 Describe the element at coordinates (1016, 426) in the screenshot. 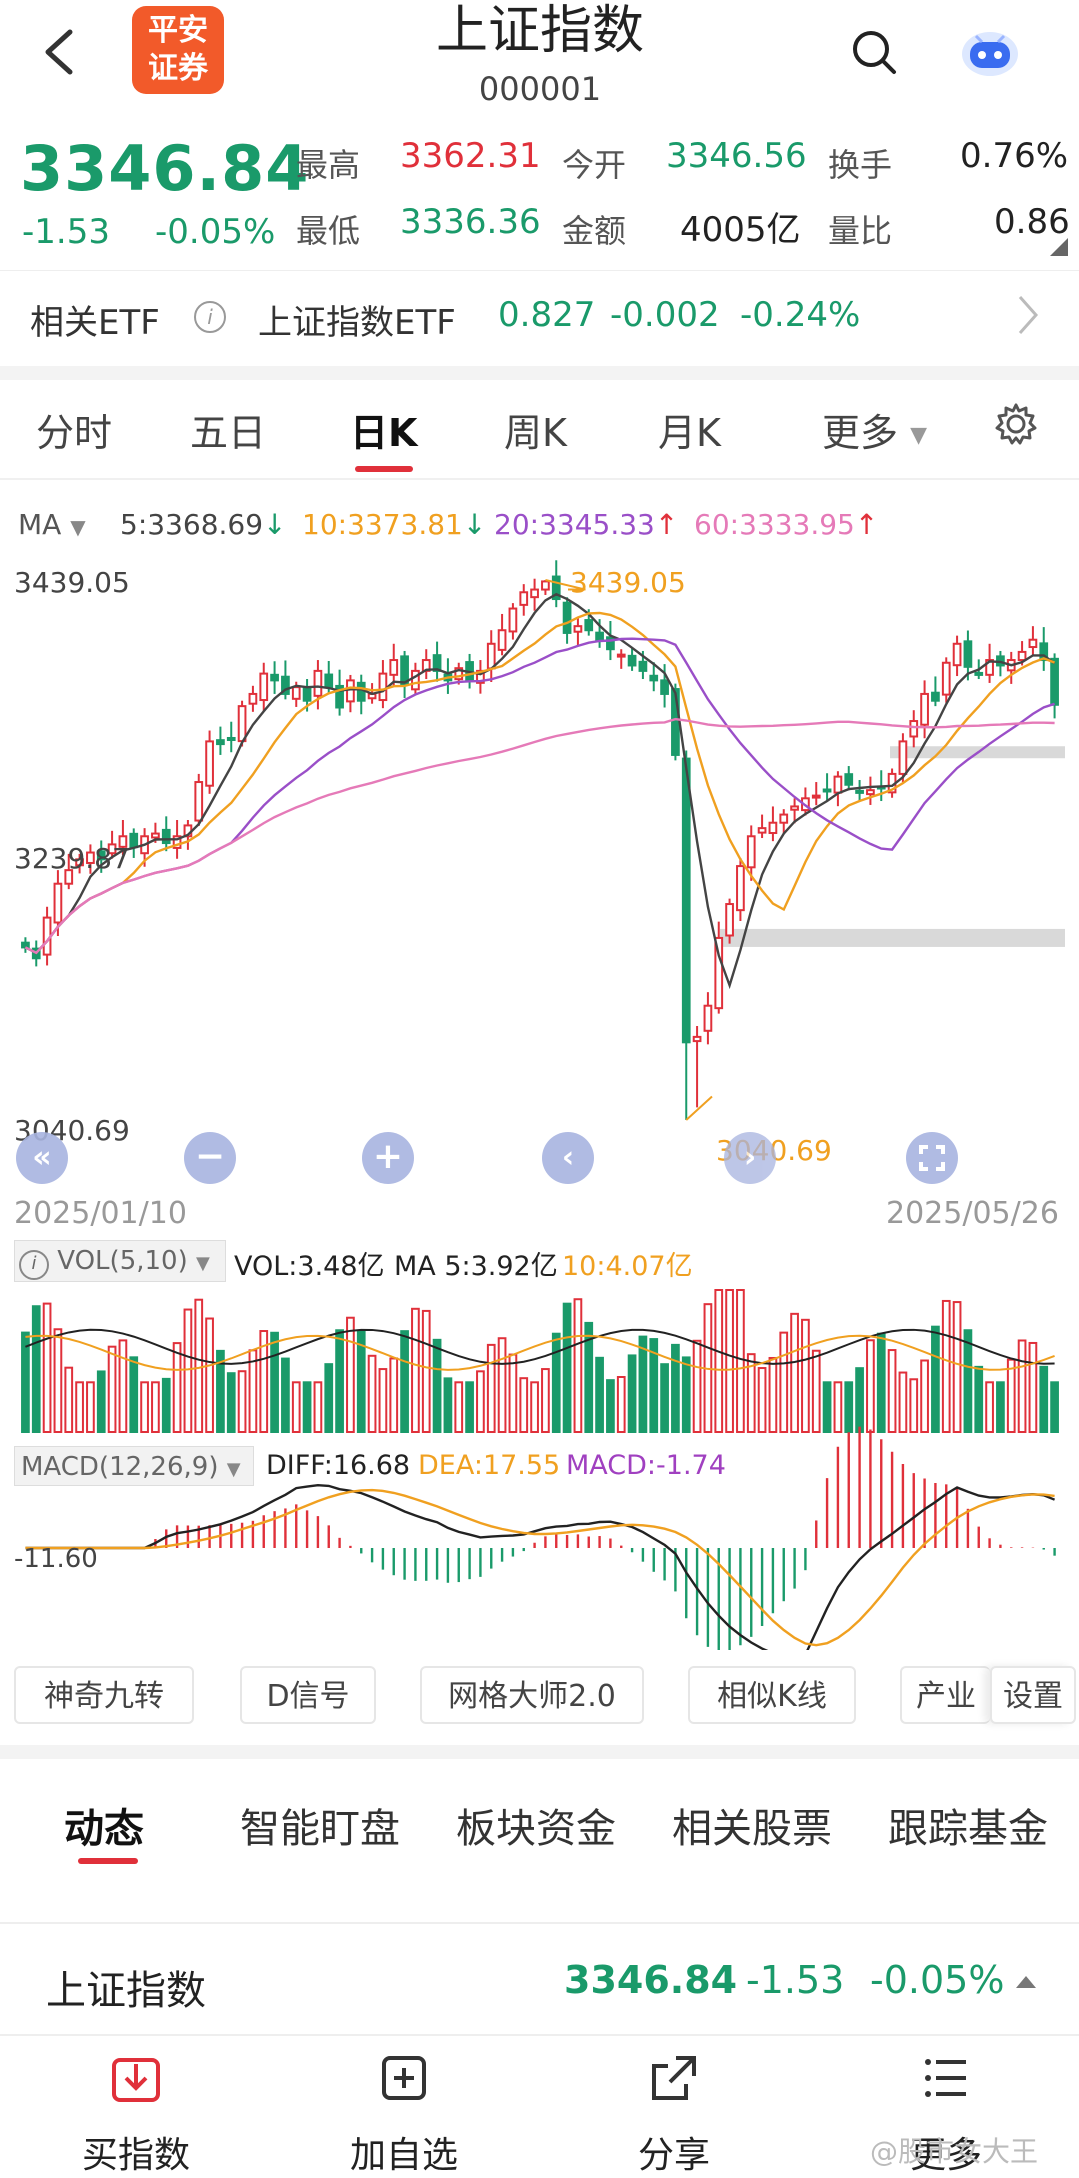

I see `gear-icon` at that location.